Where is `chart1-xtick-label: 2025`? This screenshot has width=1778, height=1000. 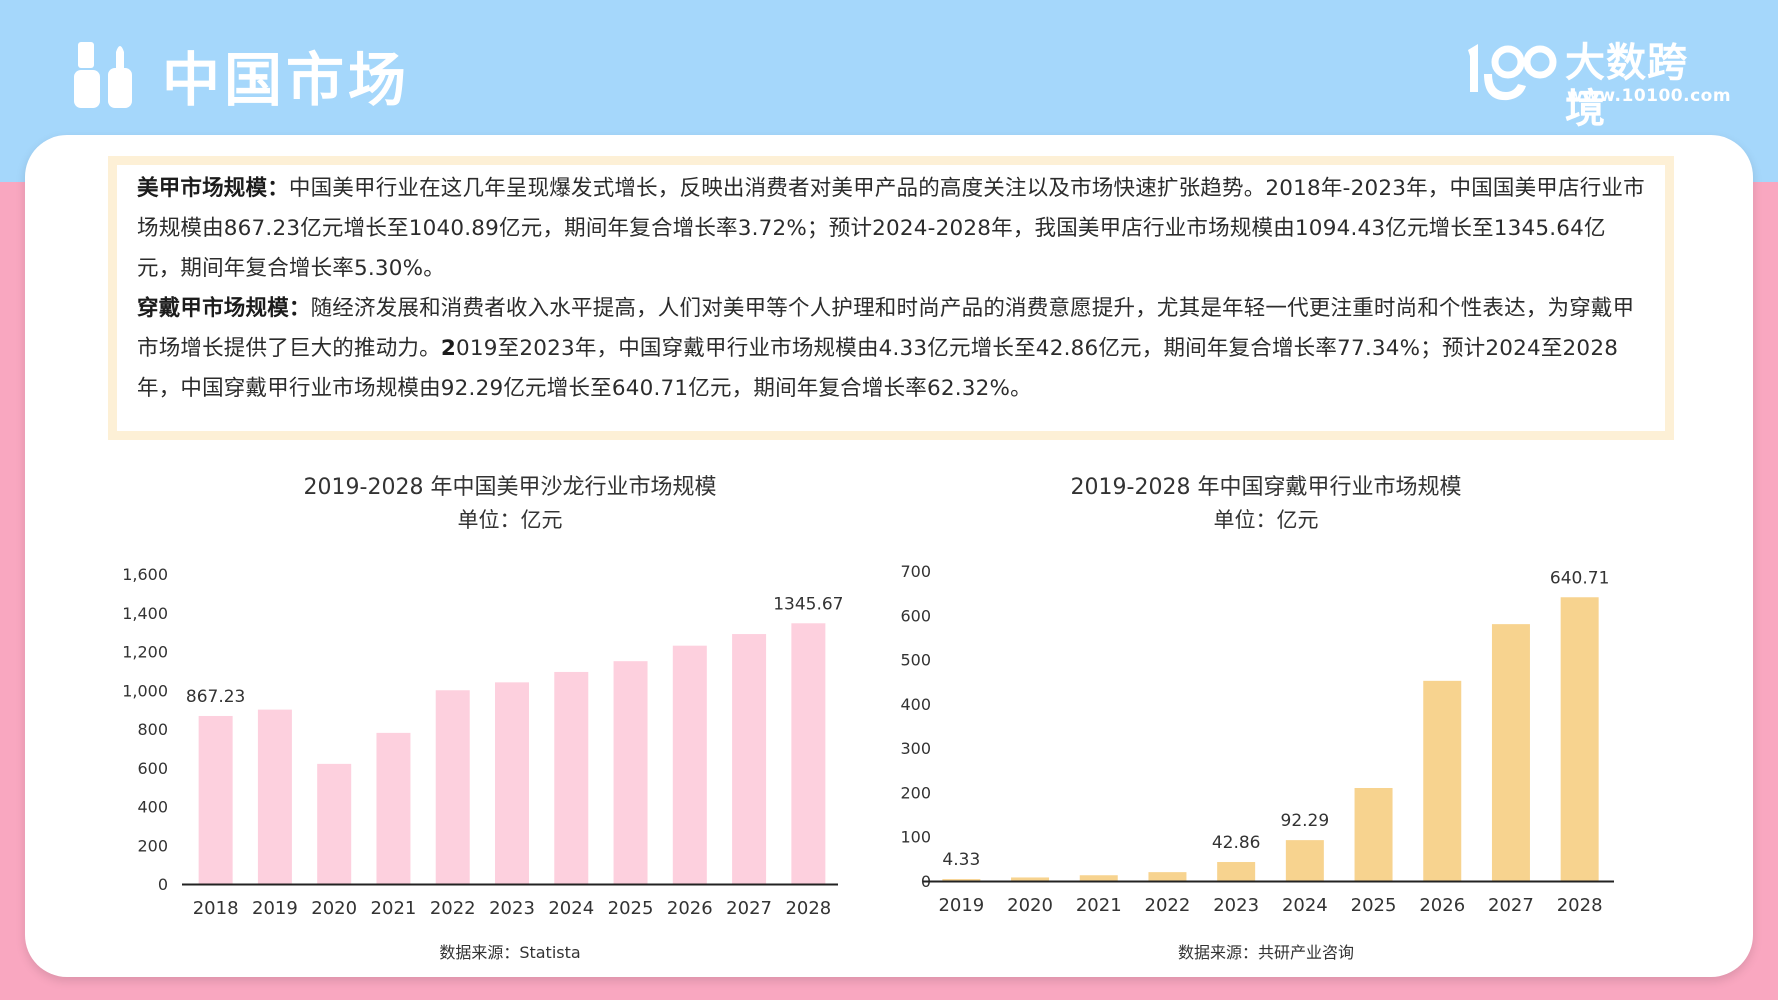 chart1-xtick-label: 2025 is located at coordinates (631, 908).